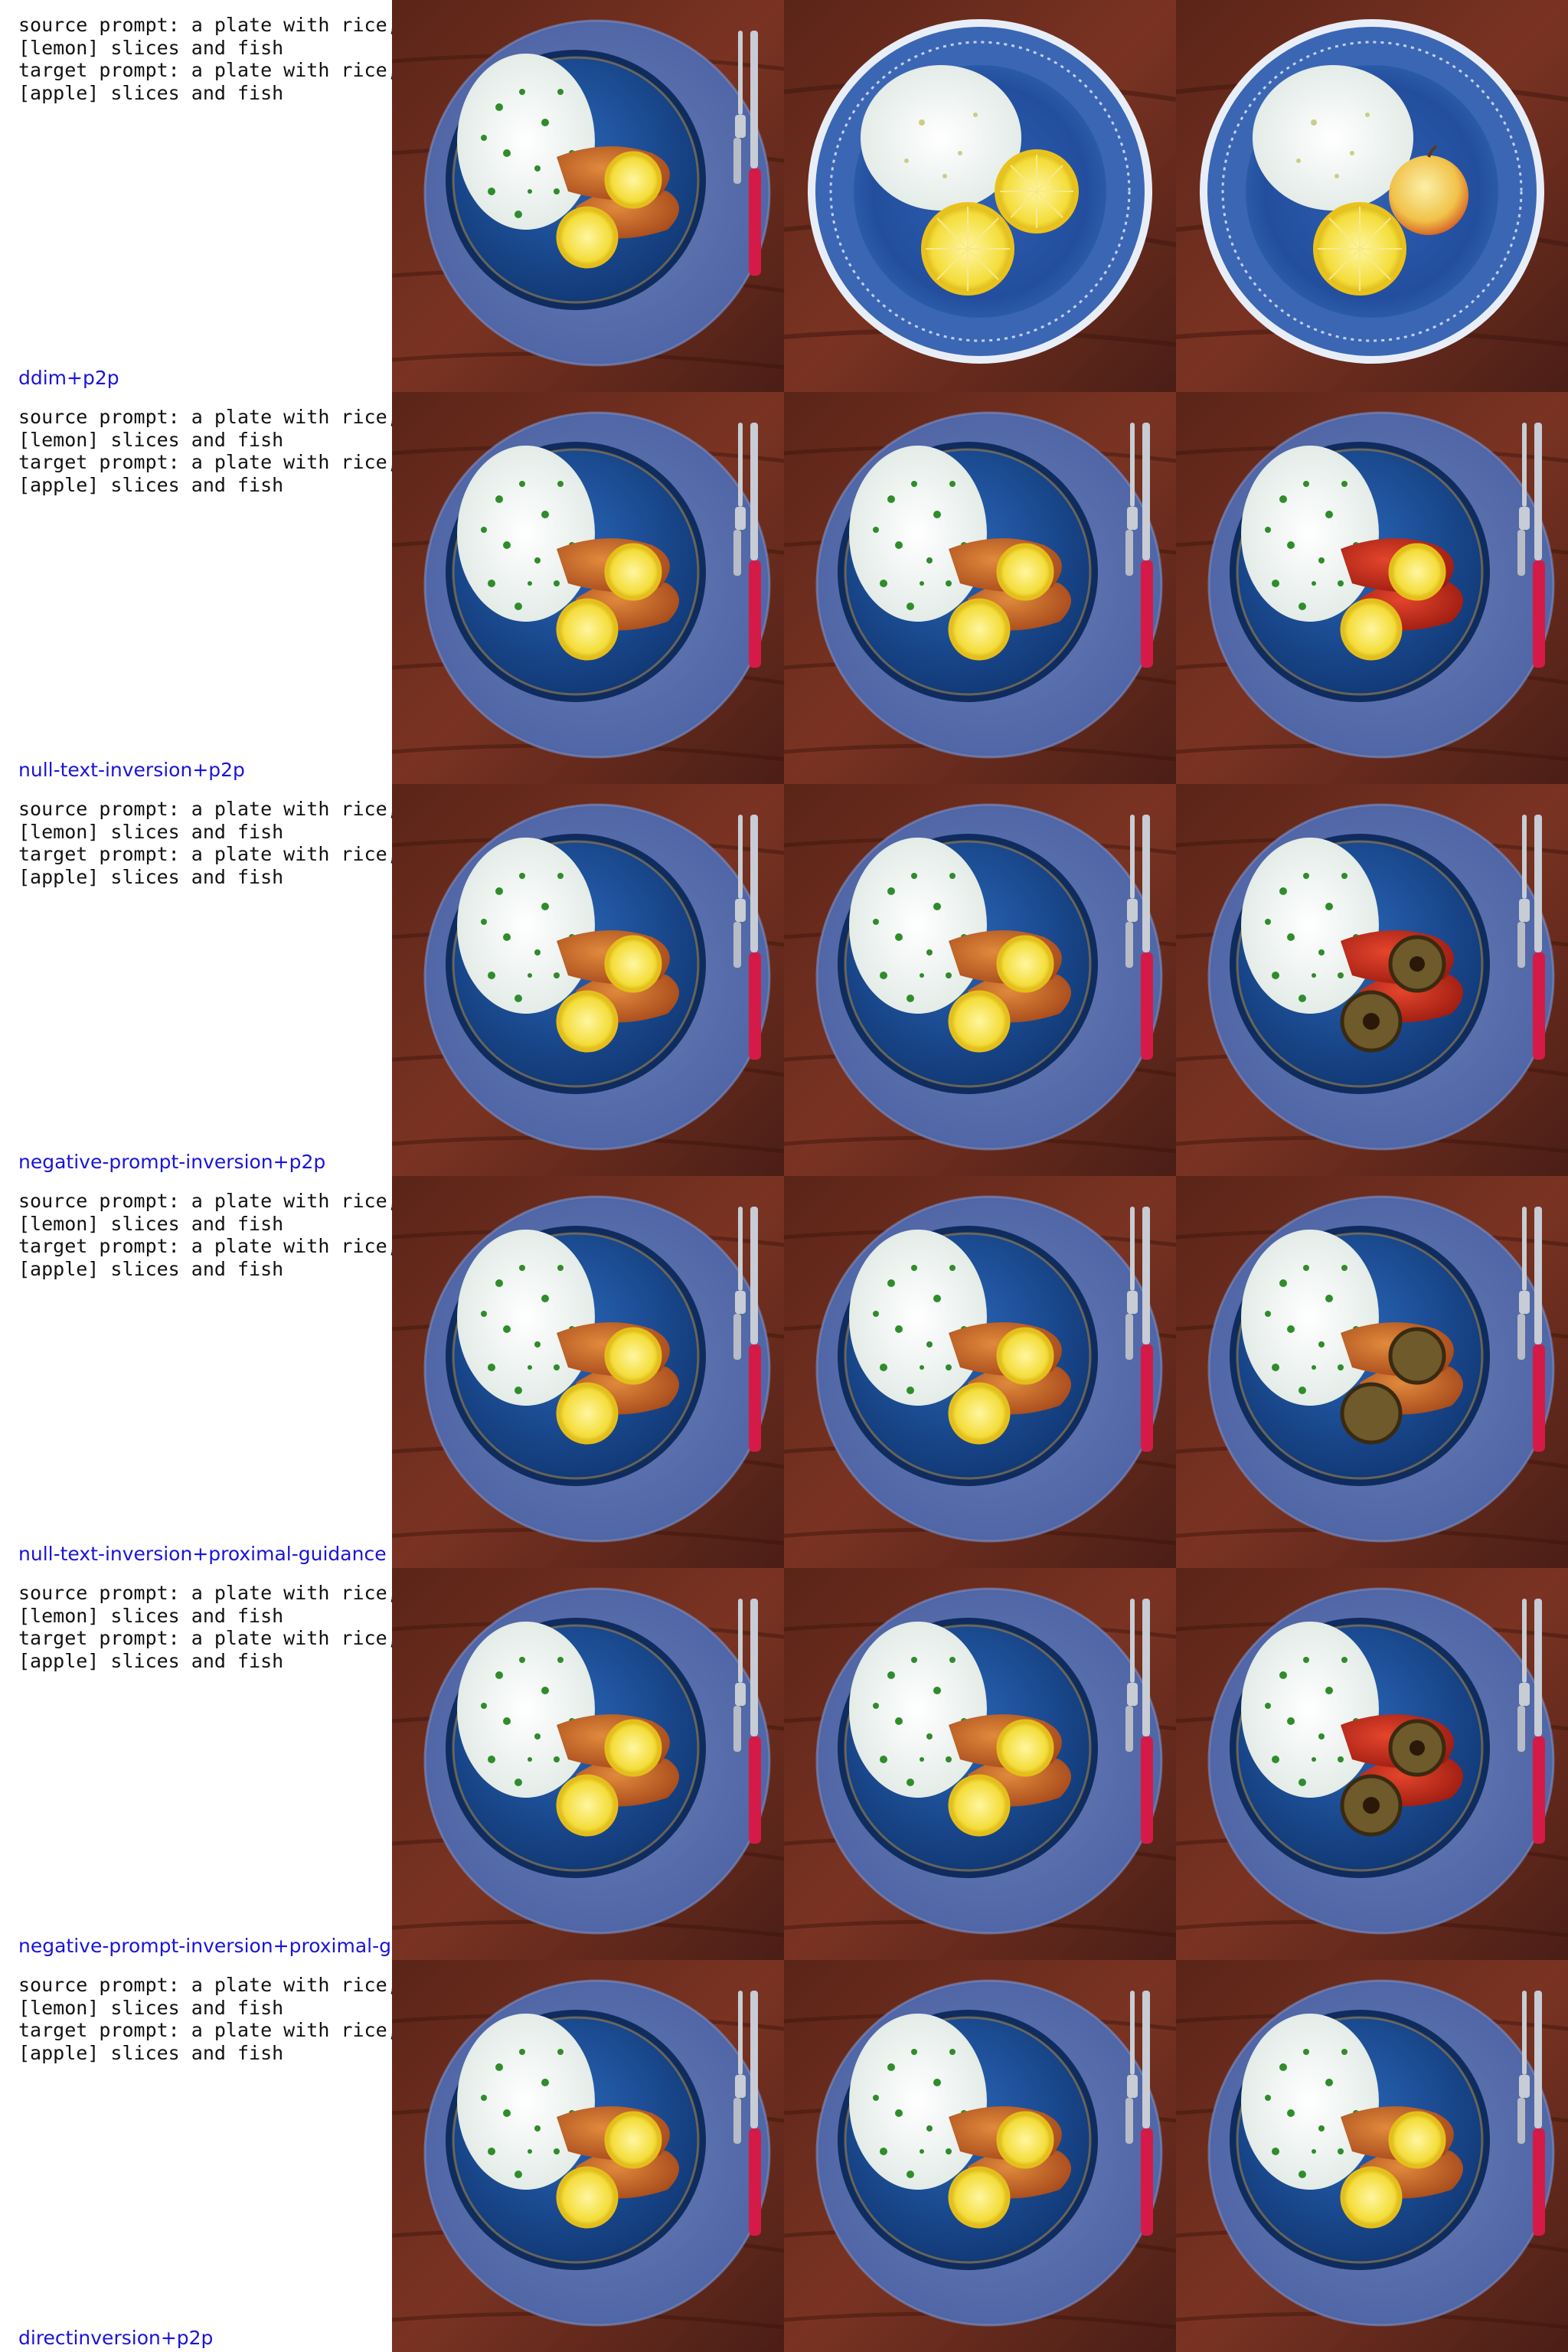 Image resolution: width=1568 pixels, height=2352 pixels. Describe the element at coordinates (172, 1162) in the screenshot. I see `method-label: negative-prompt-inversion+p2p` at that location.